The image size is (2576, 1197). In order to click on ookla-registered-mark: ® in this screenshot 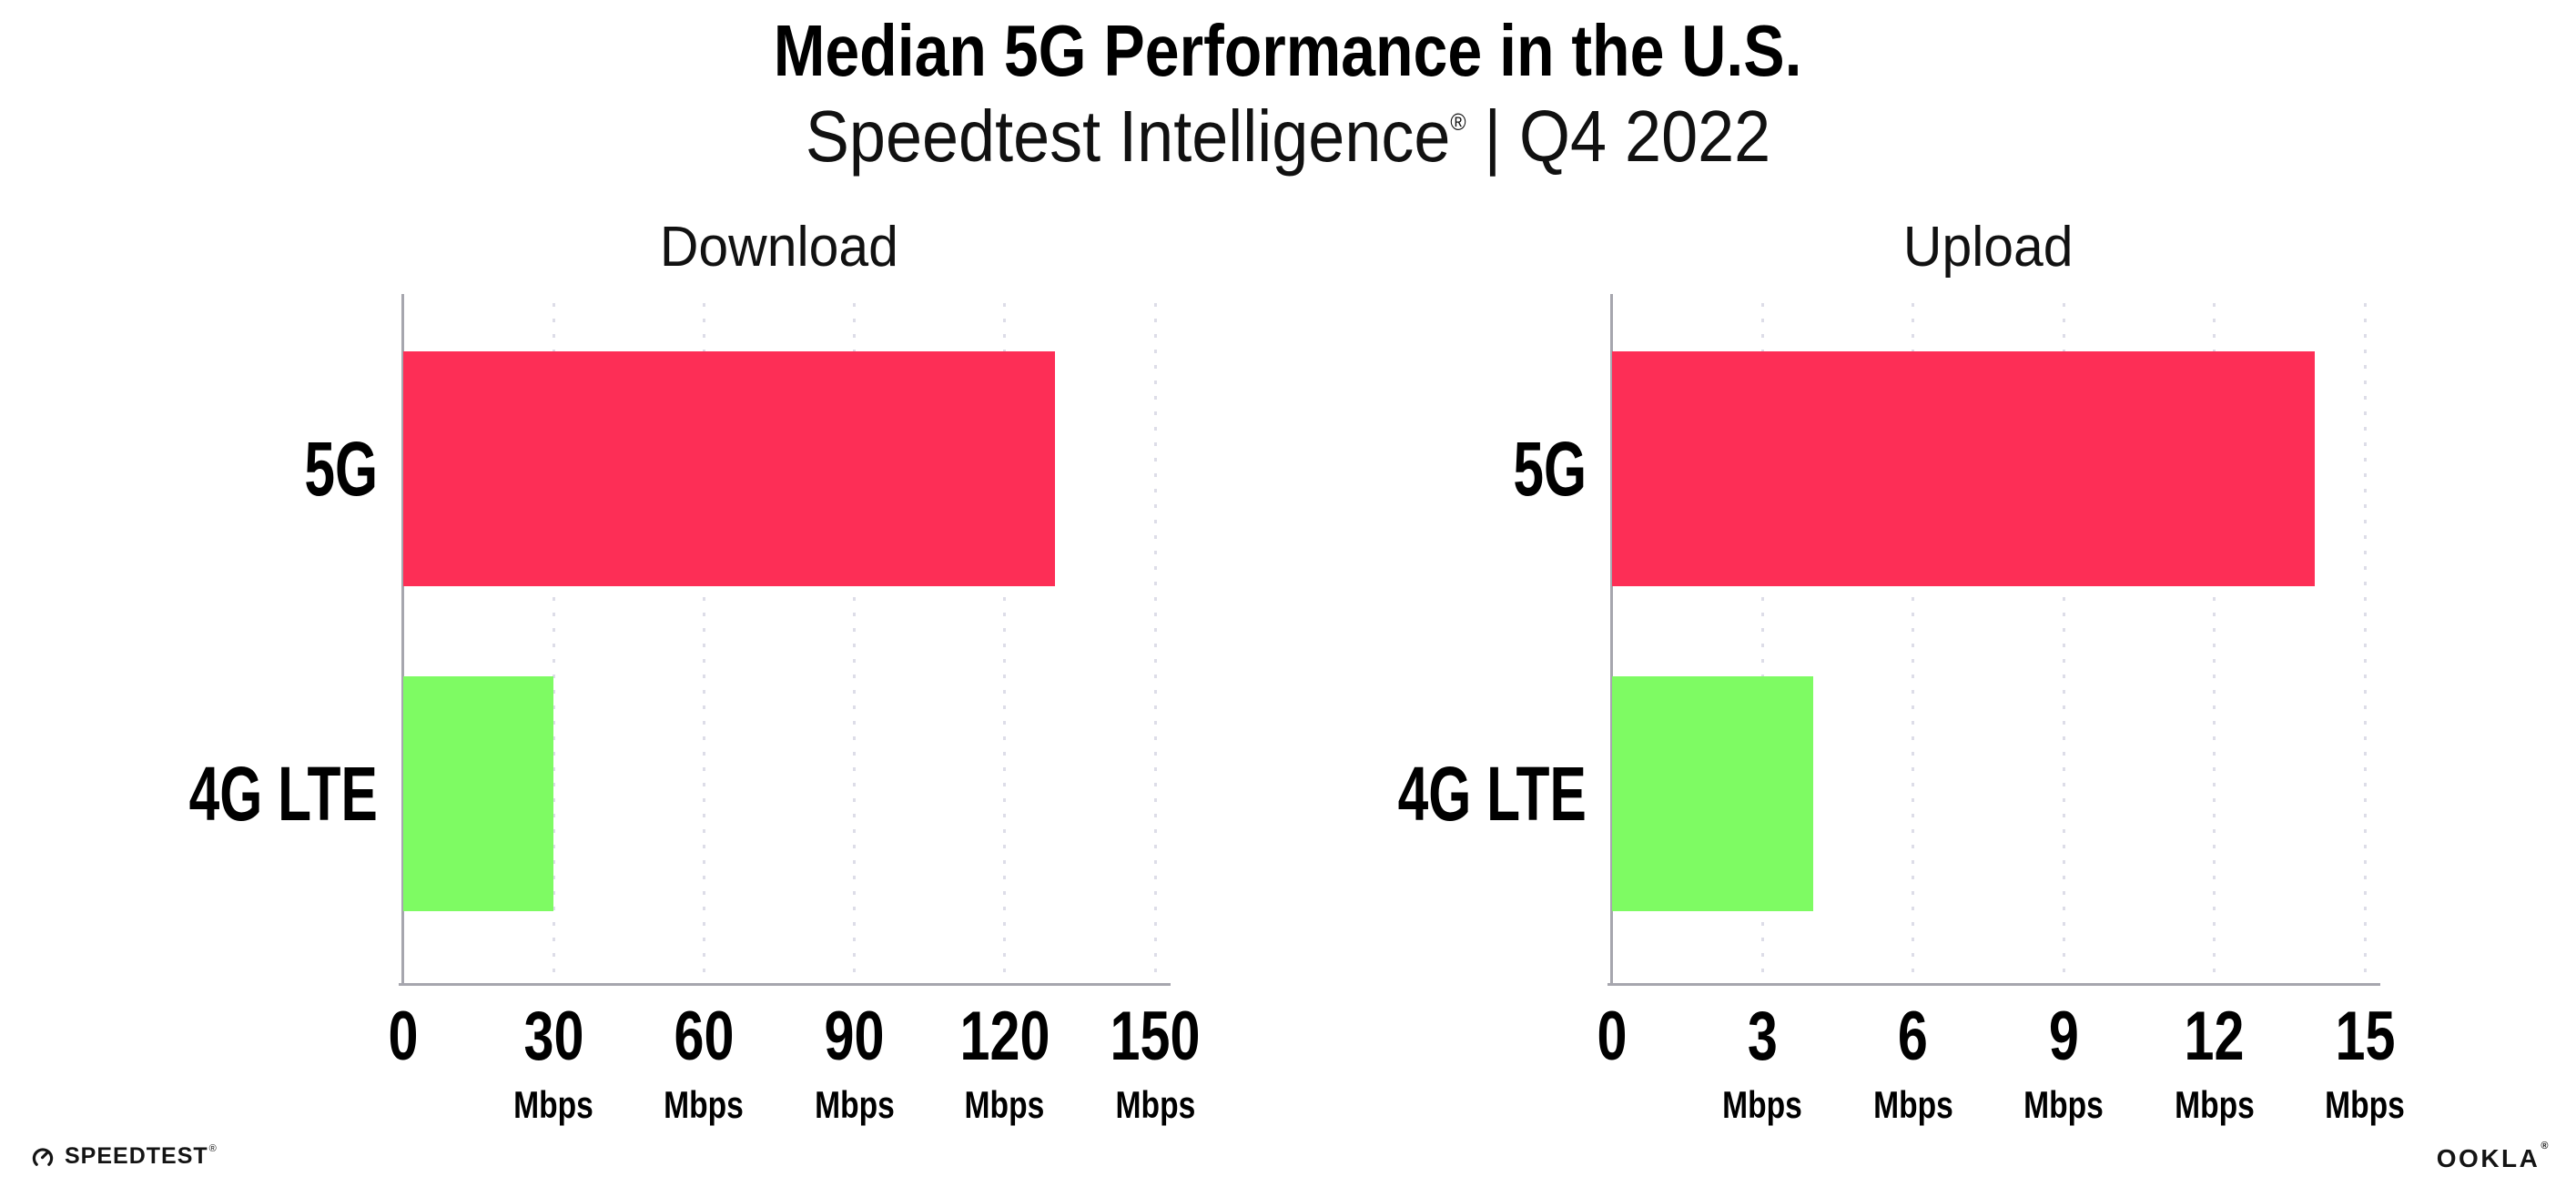, I will do `click(2546, 1146)`.